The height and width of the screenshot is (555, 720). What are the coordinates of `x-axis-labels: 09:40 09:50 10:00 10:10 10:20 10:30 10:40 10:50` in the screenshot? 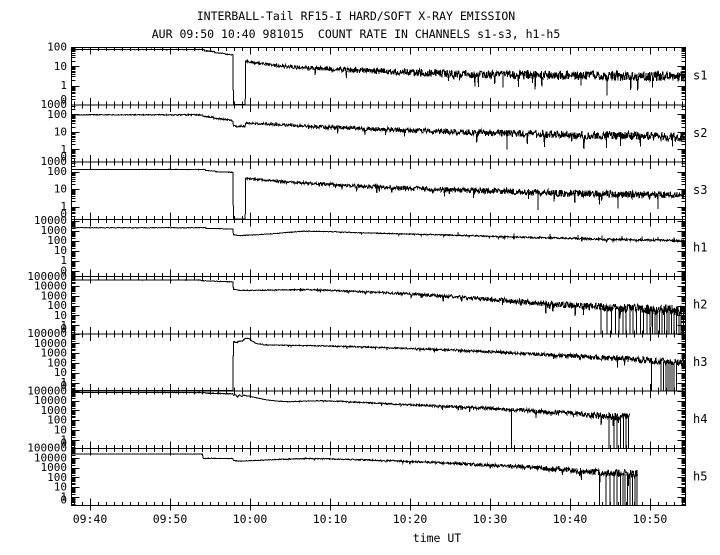 It's located at (370, 519).